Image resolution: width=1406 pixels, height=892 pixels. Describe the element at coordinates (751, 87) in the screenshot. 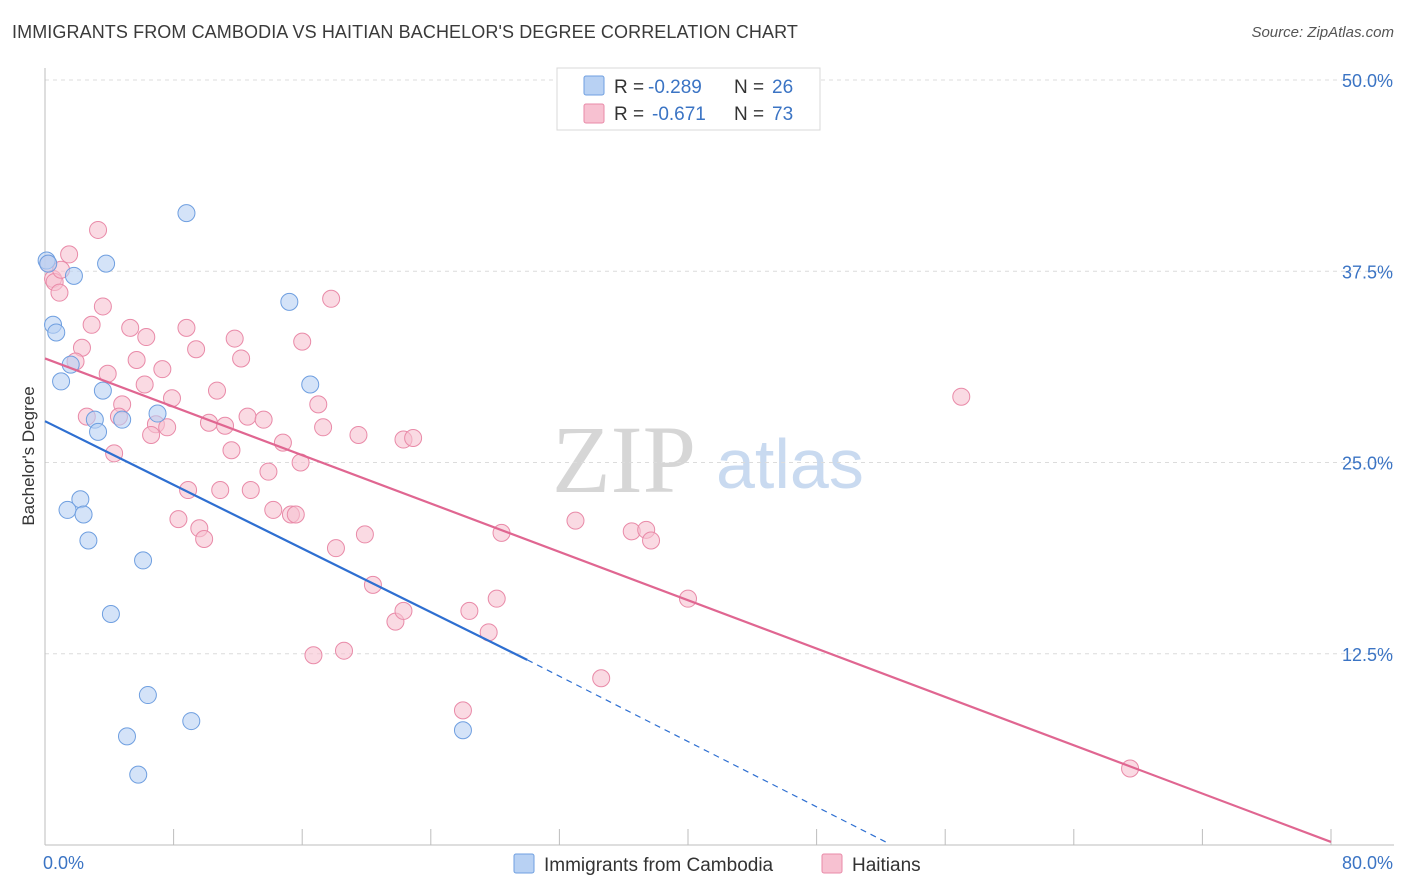

I see `legend-n-label-cambodia: N =` at that location.